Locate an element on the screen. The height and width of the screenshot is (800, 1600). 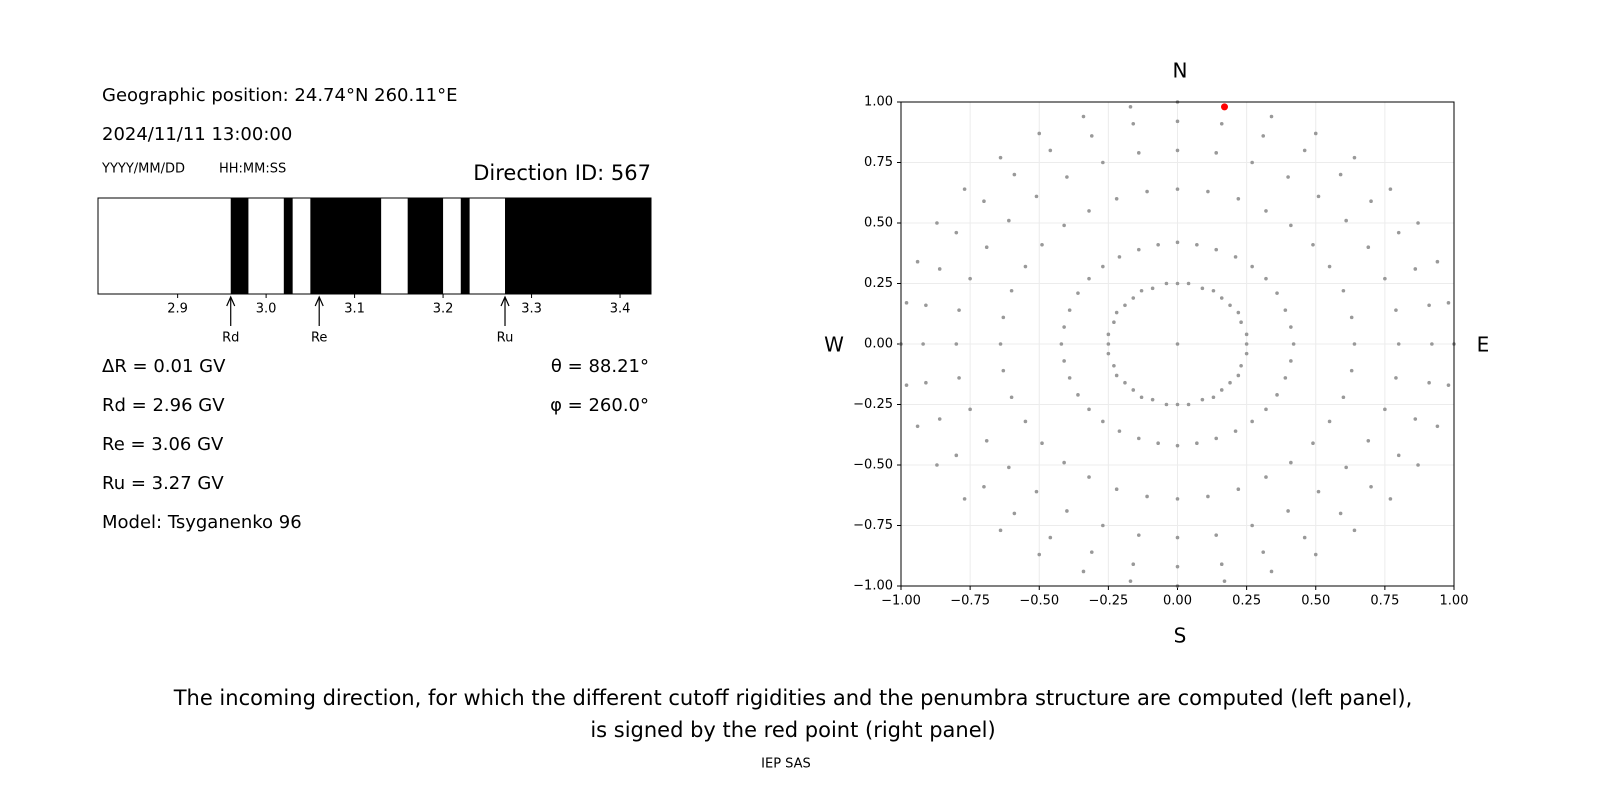
y-tick-label: 0.50 is located at coordinates (878, 223).